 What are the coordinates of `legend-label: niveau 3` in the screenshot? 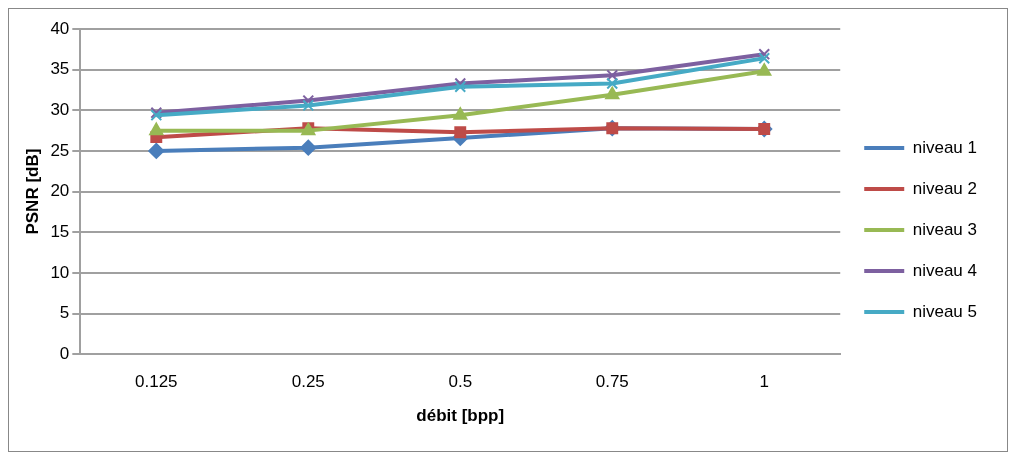 It's located at (945, 229).